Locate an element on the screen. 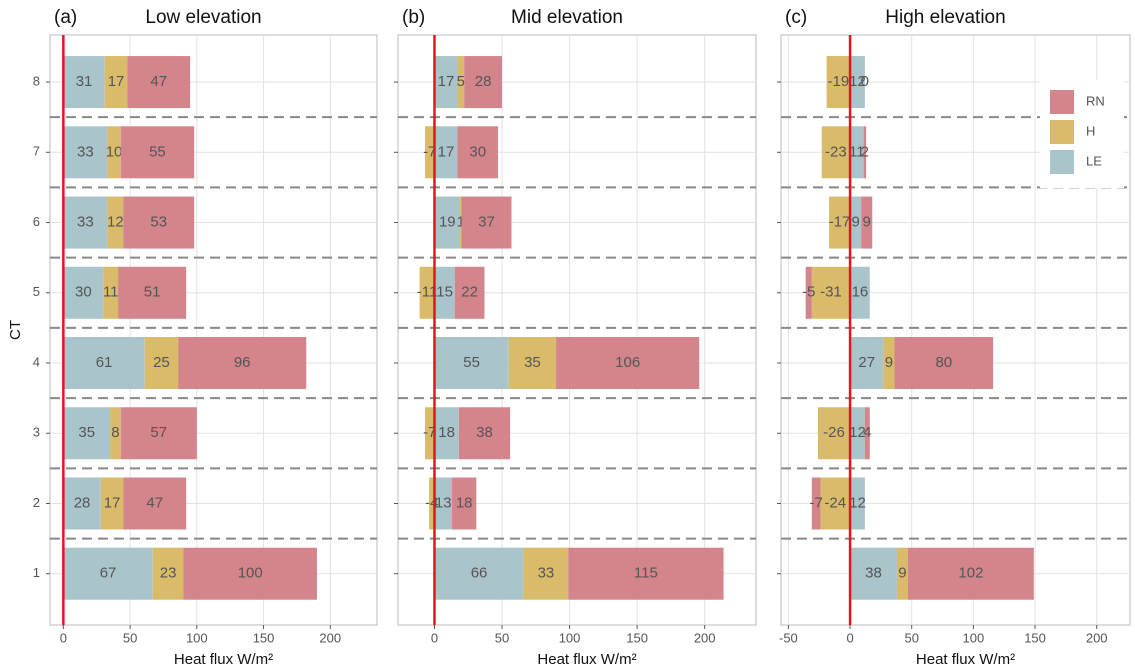  x-tick-label: -50 is located at coordinates (788, 637).